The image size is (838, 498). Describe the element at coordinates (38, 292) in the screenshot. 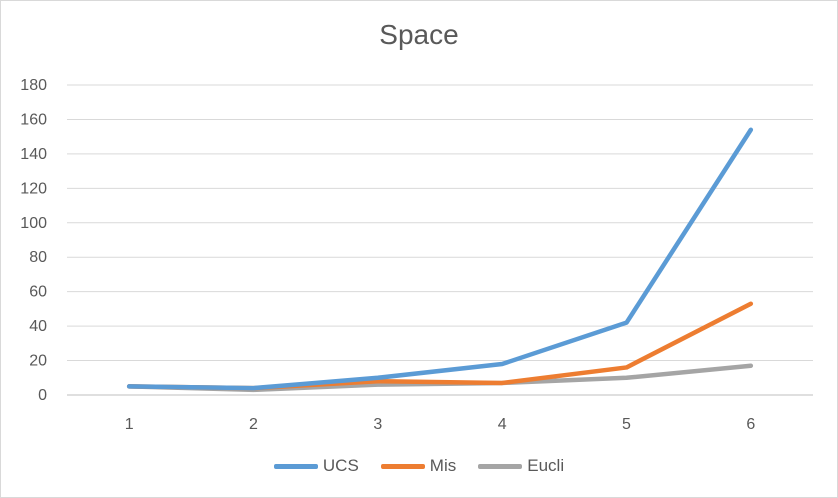

I see `y-tick-label: 60` at that location.